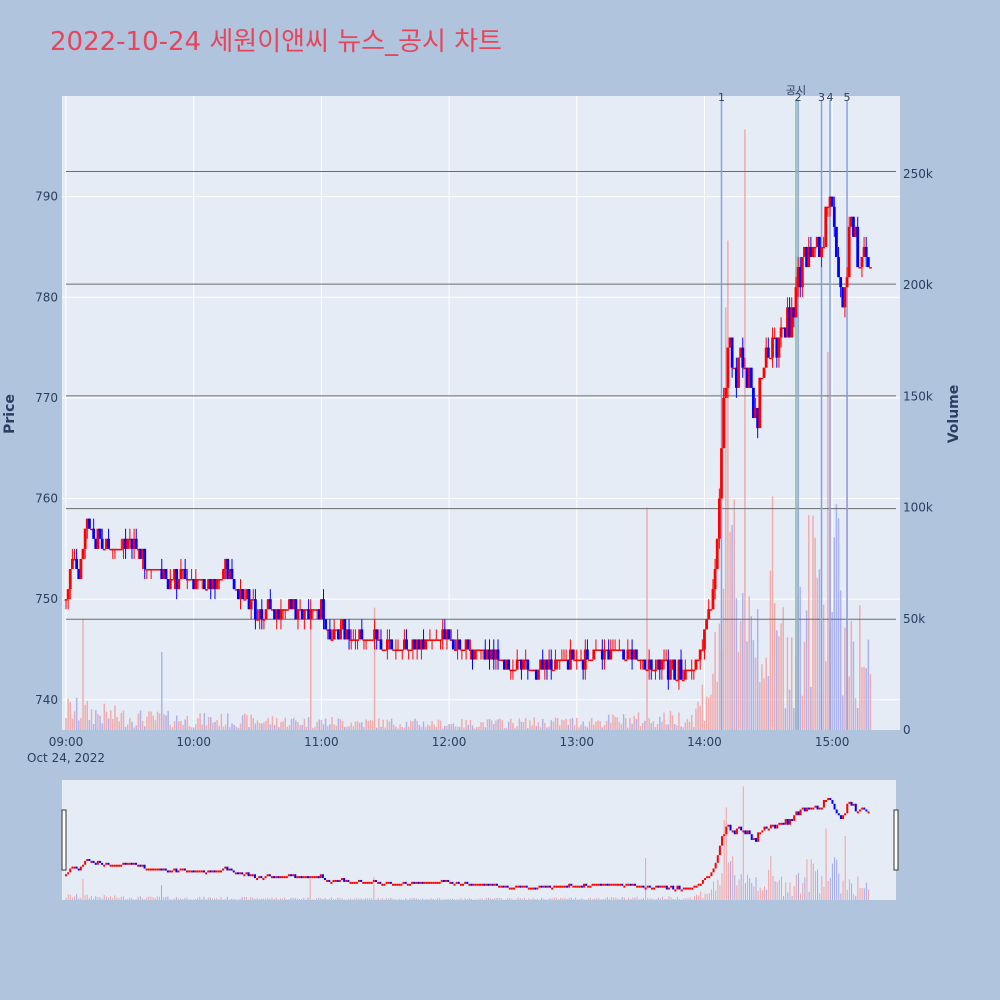 The image size is (1000, 1000). What do you see at coordinates (64, 840) in the screenshot?
I see `range-slider-handle-left` at bounding box center [64, 840].